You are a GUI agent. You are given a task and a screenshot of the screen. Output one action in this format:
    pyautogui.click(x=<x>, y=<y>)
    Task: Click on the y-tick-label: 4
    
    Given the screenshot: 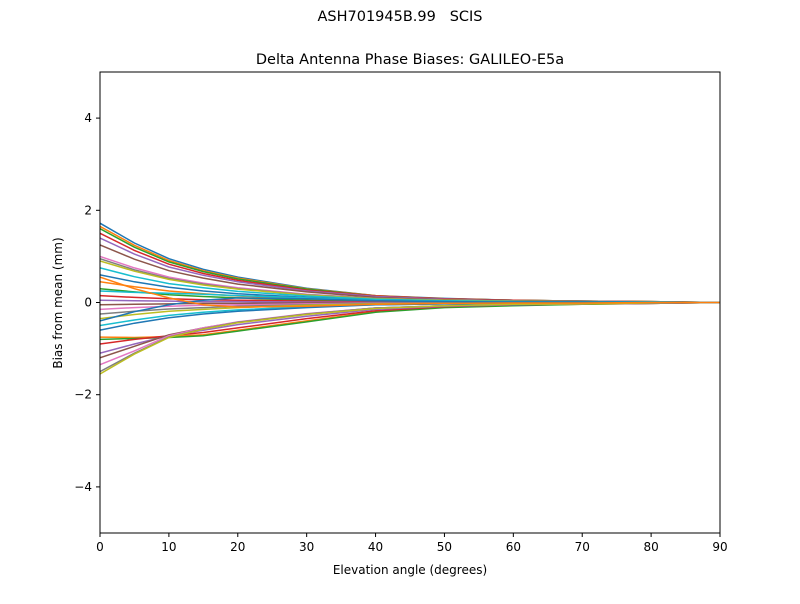 What is the action you would take?
    pyautogui.click(x=88, y=118)
    